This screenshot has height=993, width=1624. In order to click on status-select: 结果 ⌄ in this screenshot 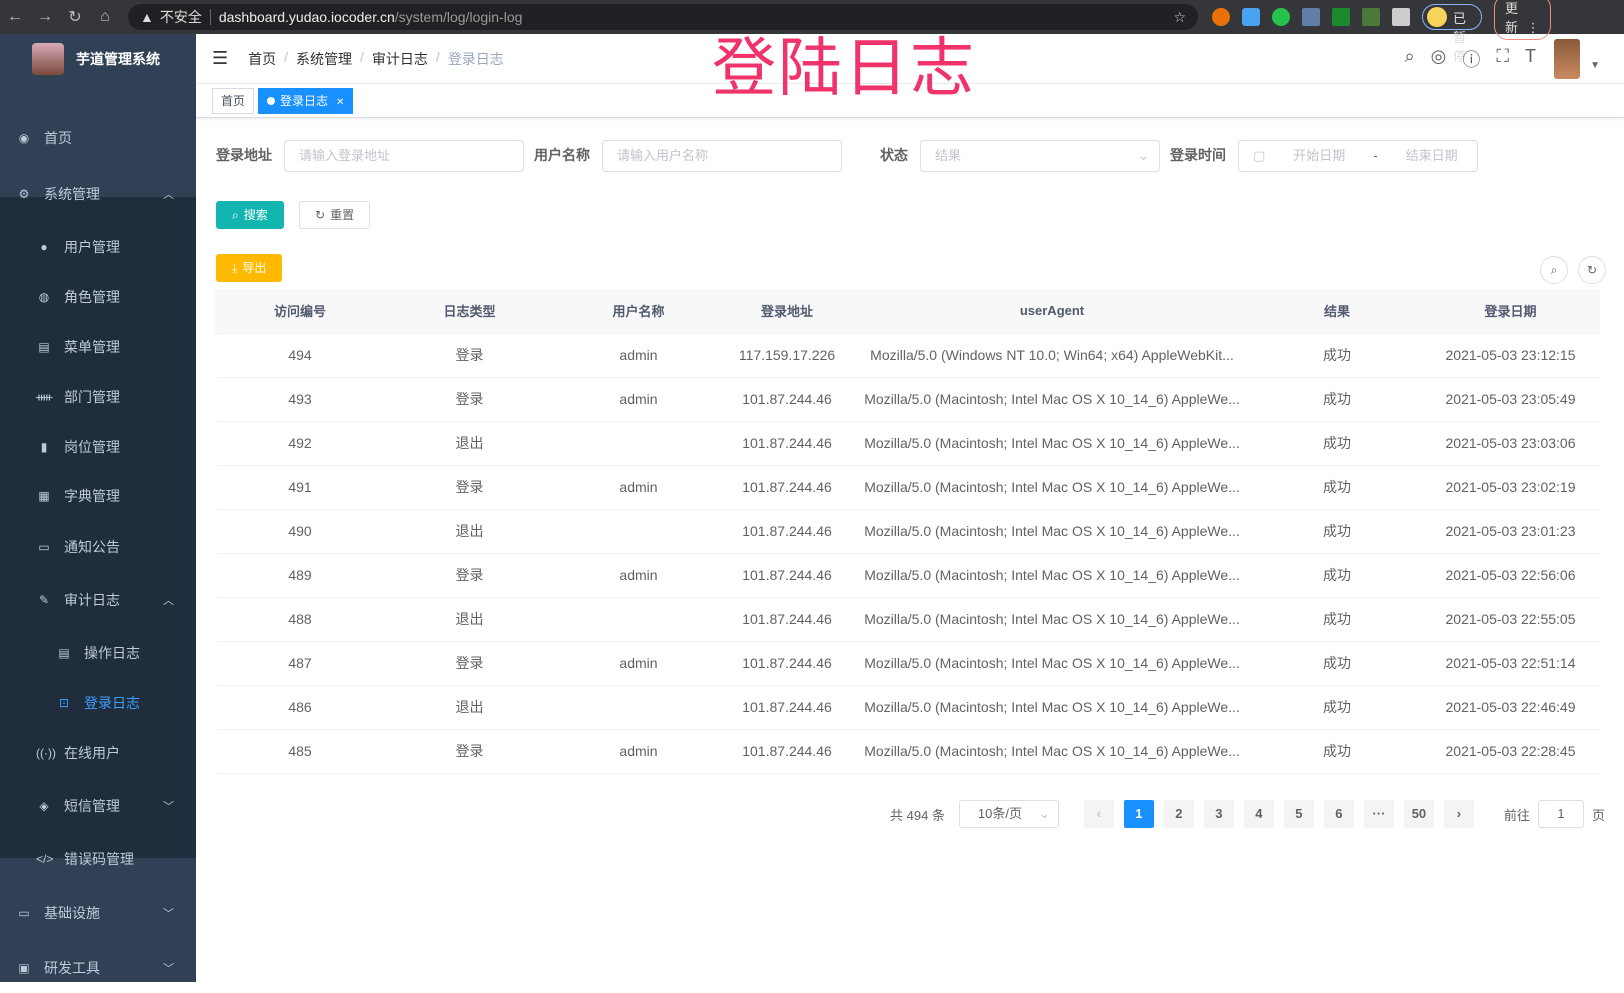, I will do `click(1040, 156)`.